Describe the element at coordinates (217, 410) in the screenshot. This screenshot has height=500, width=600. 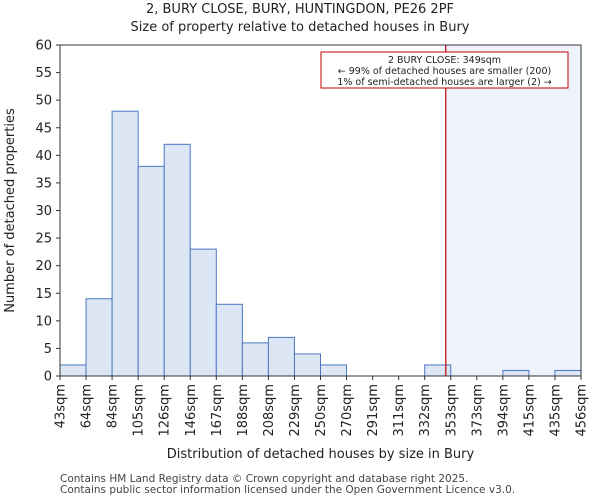
I see `x-tick-label: 167sqm` at that location.